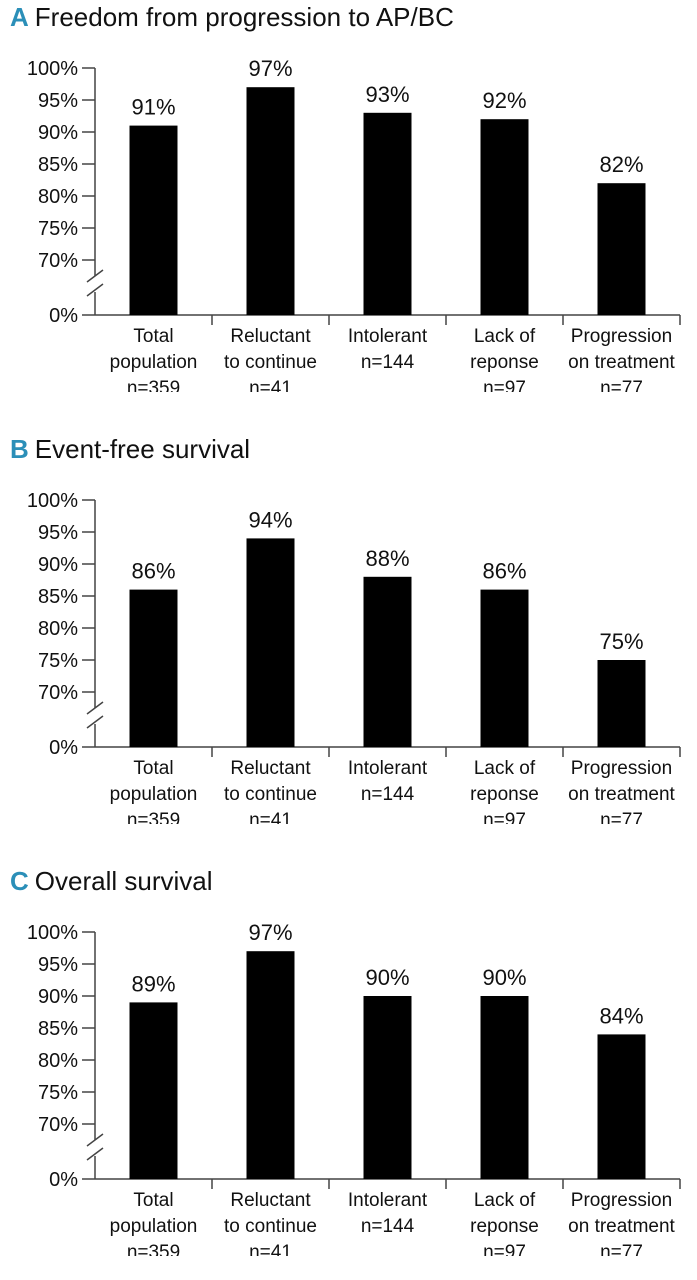  What do you see at coordinates (504, 100) in the screenshot?
I see `data-label: 92%` at bounding box center [504, 100].